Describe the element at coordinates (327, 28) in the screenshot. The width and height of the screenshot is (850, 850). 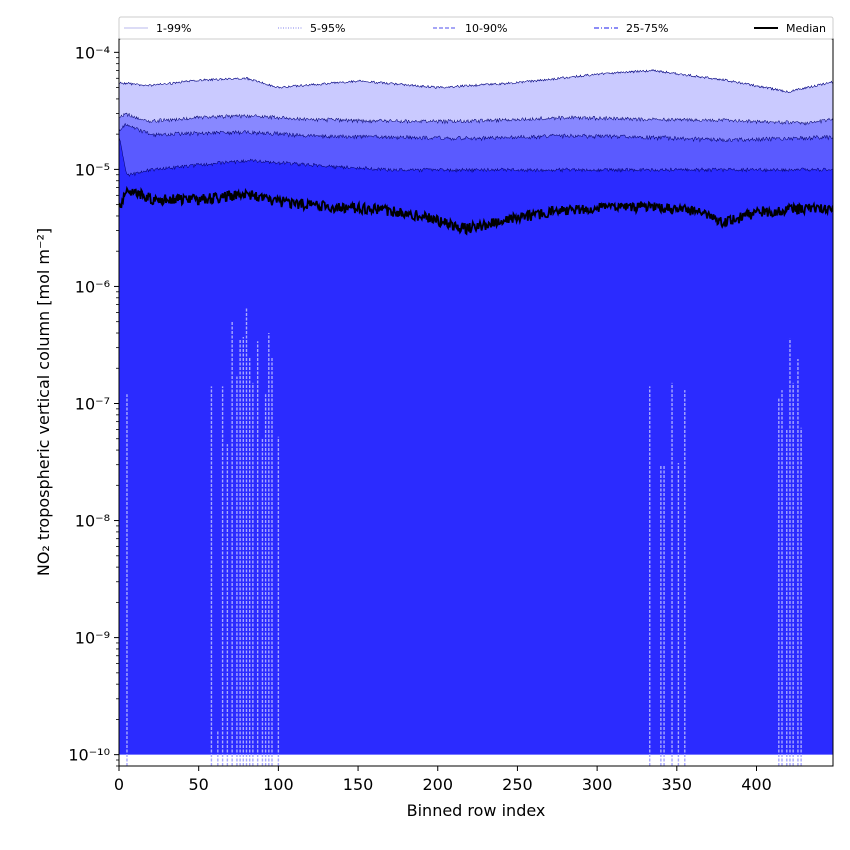
I see `legend-label: 5-95%` at that location.